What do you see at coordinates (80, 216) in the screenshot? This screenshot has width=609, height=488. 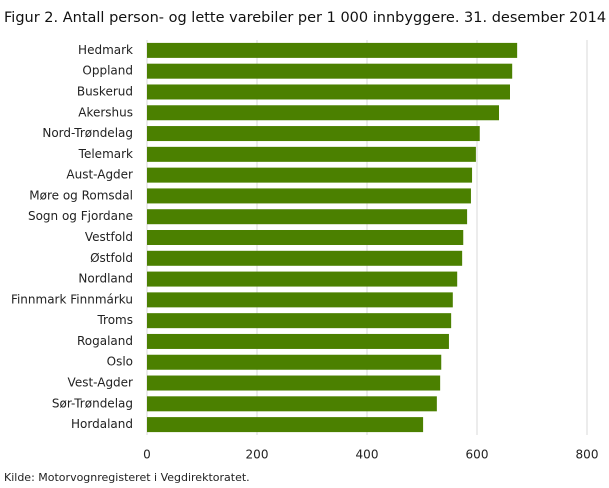 I see `y-tick-label: Sogn og Fjordane` at bounding box center [80, 216].